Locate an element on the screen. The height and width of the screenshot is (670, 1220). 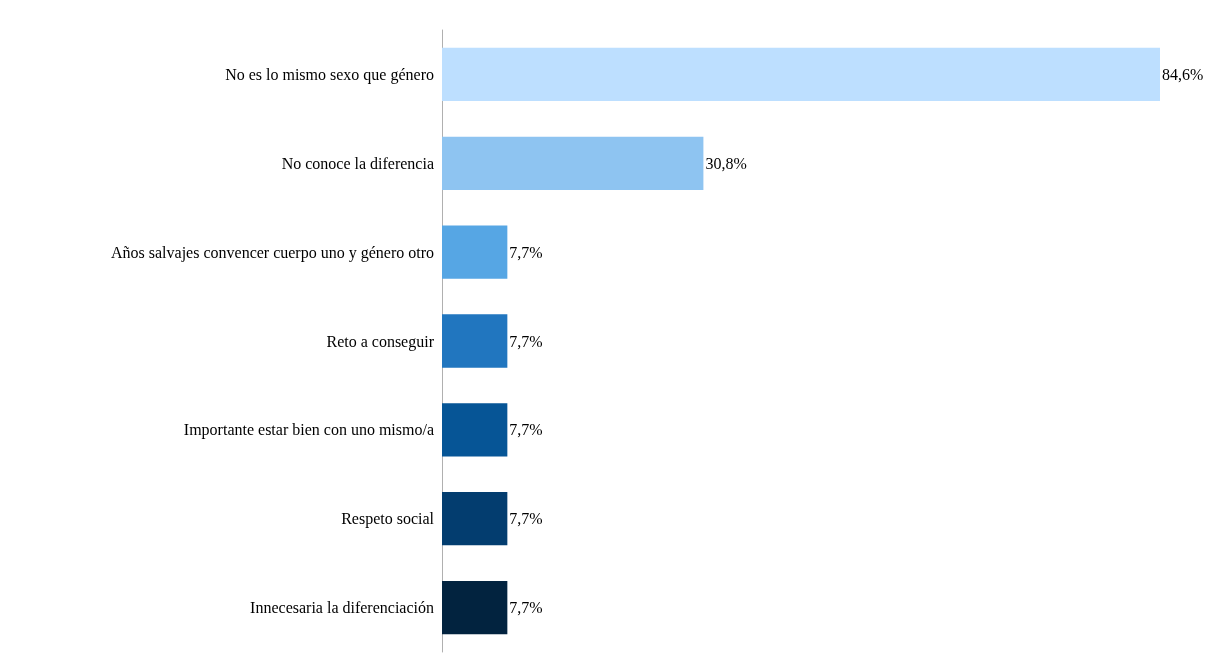
y-tick-label: Respeto social is located at coordinates (388, 519).